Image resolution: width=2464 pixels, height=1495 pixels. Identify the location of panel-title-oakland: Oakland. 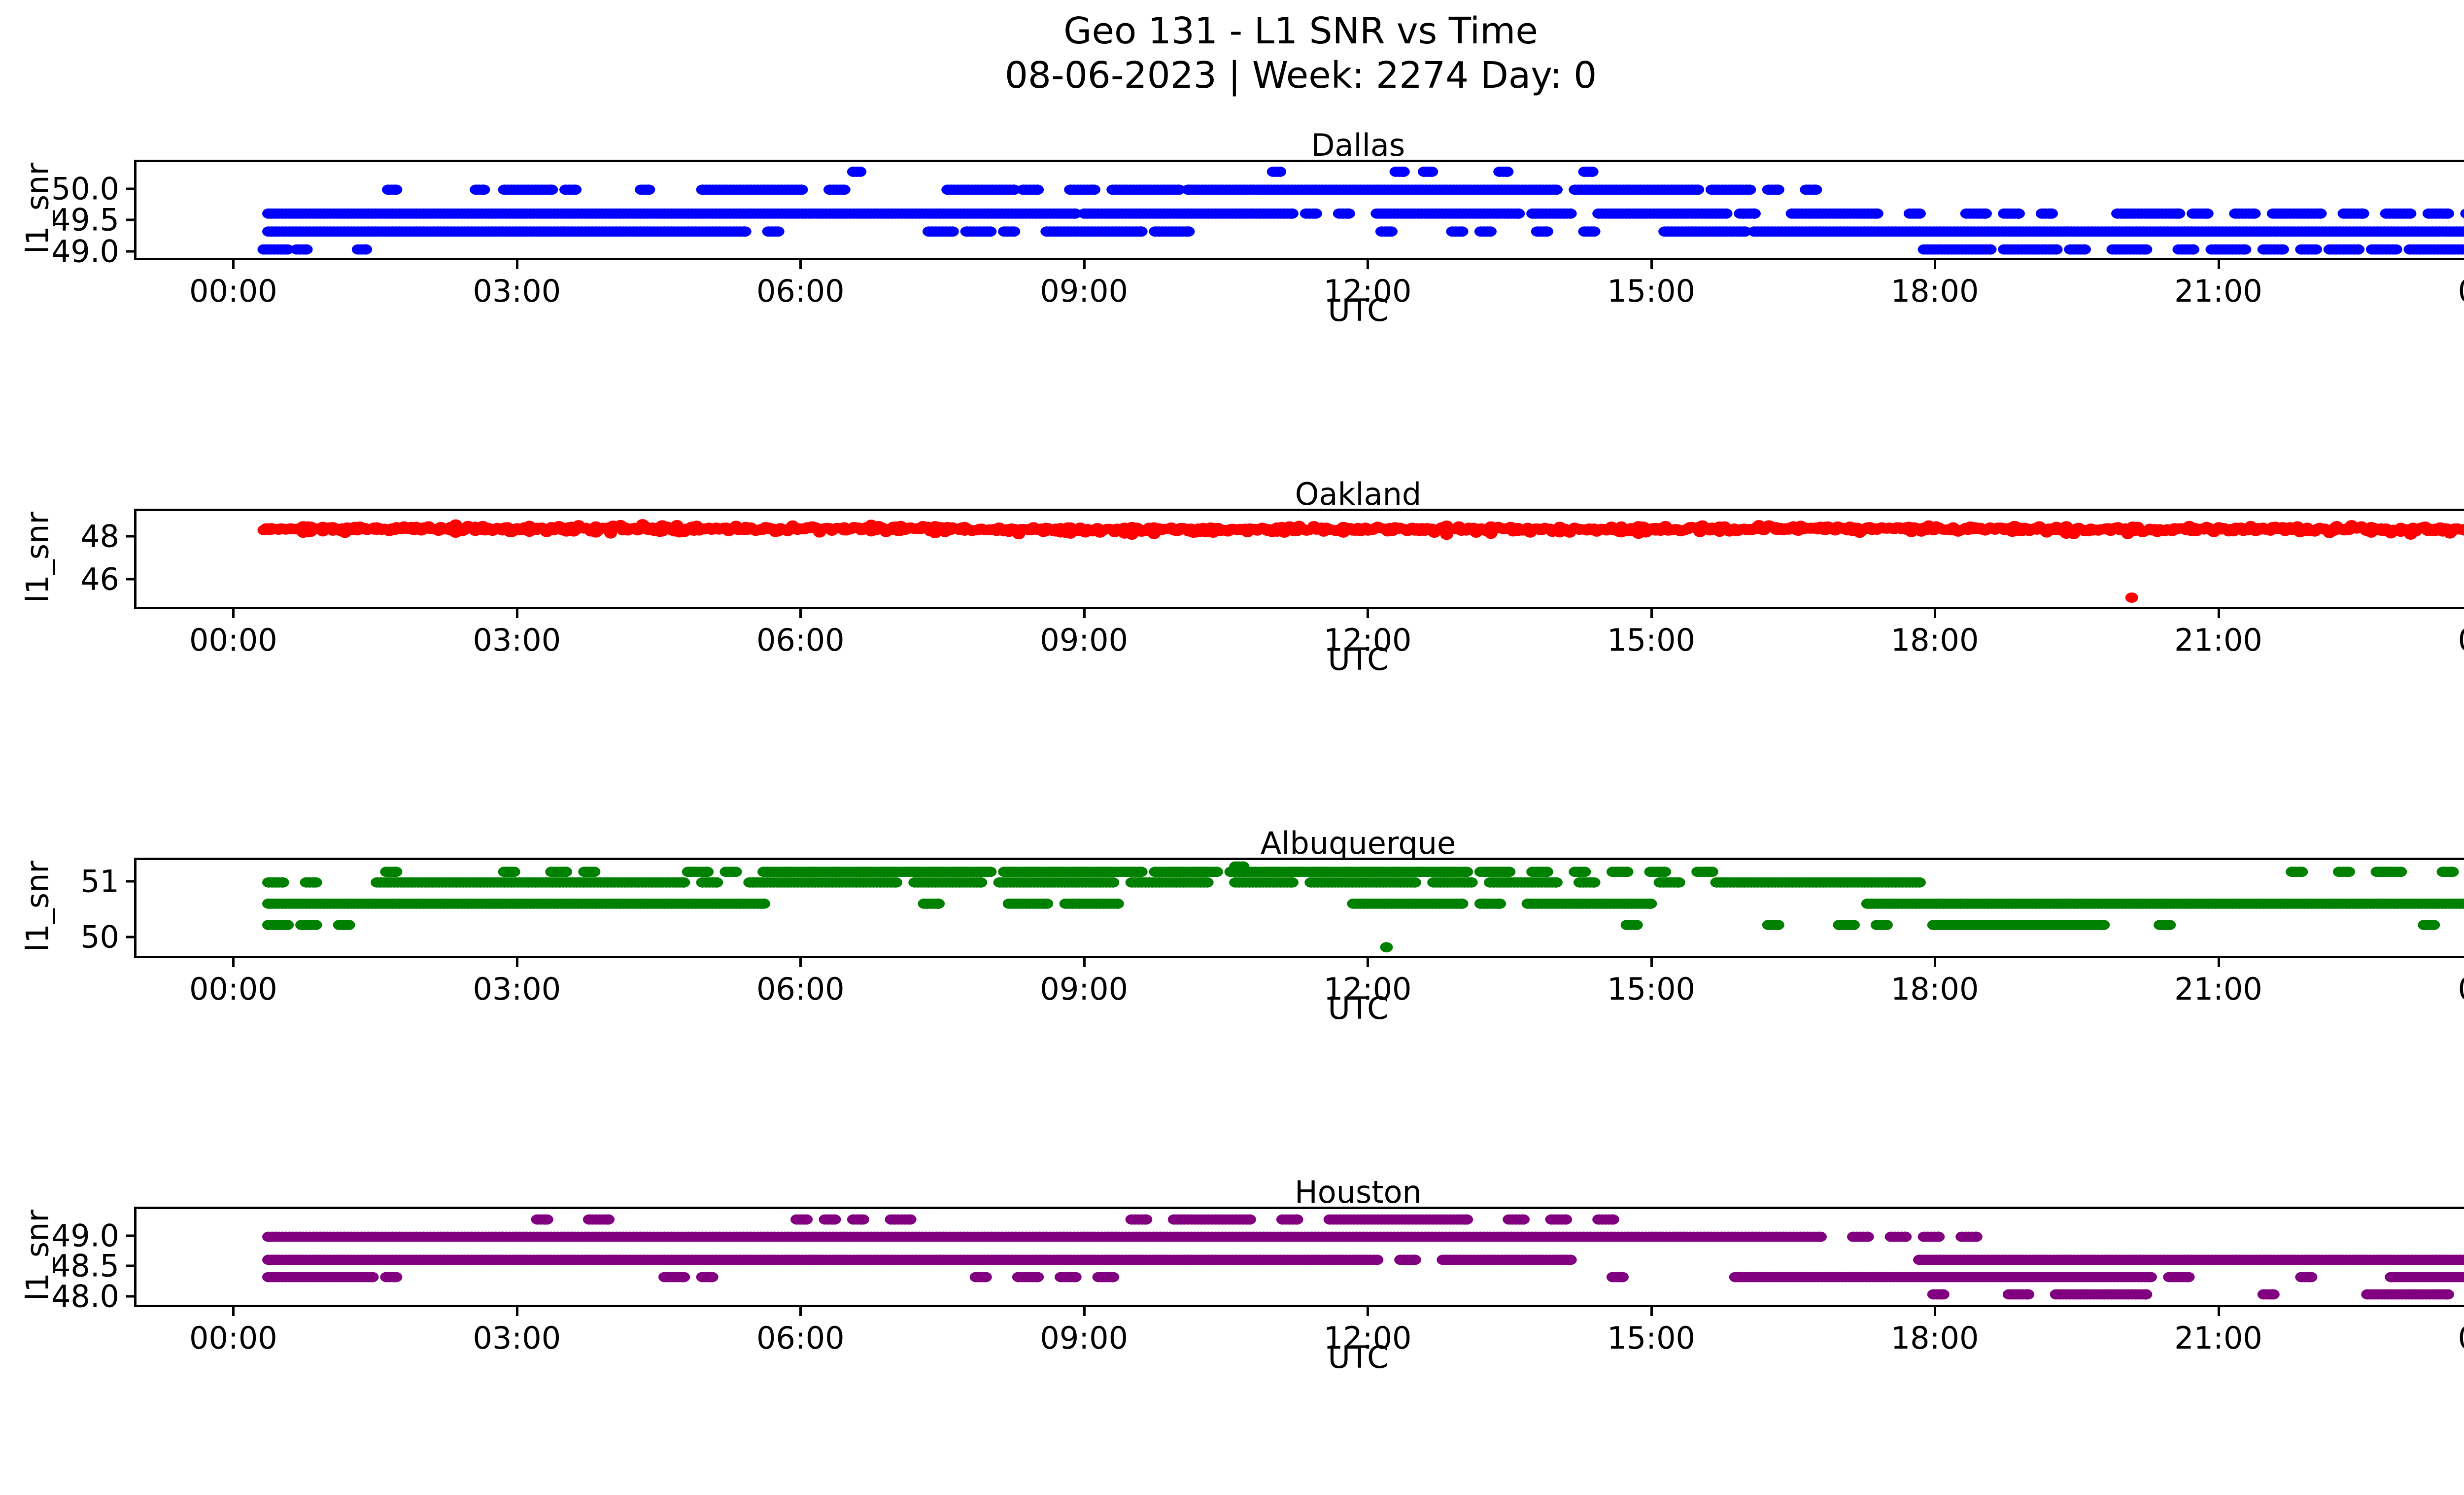
(1358, 494).